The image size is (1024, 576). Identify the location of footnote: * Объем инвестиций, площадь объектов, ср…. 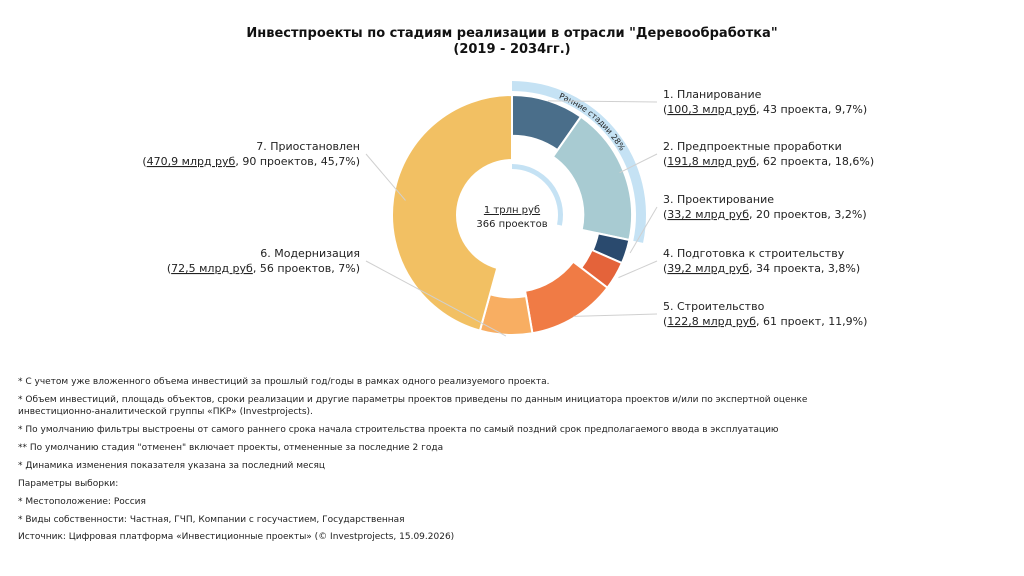
(413, 406).